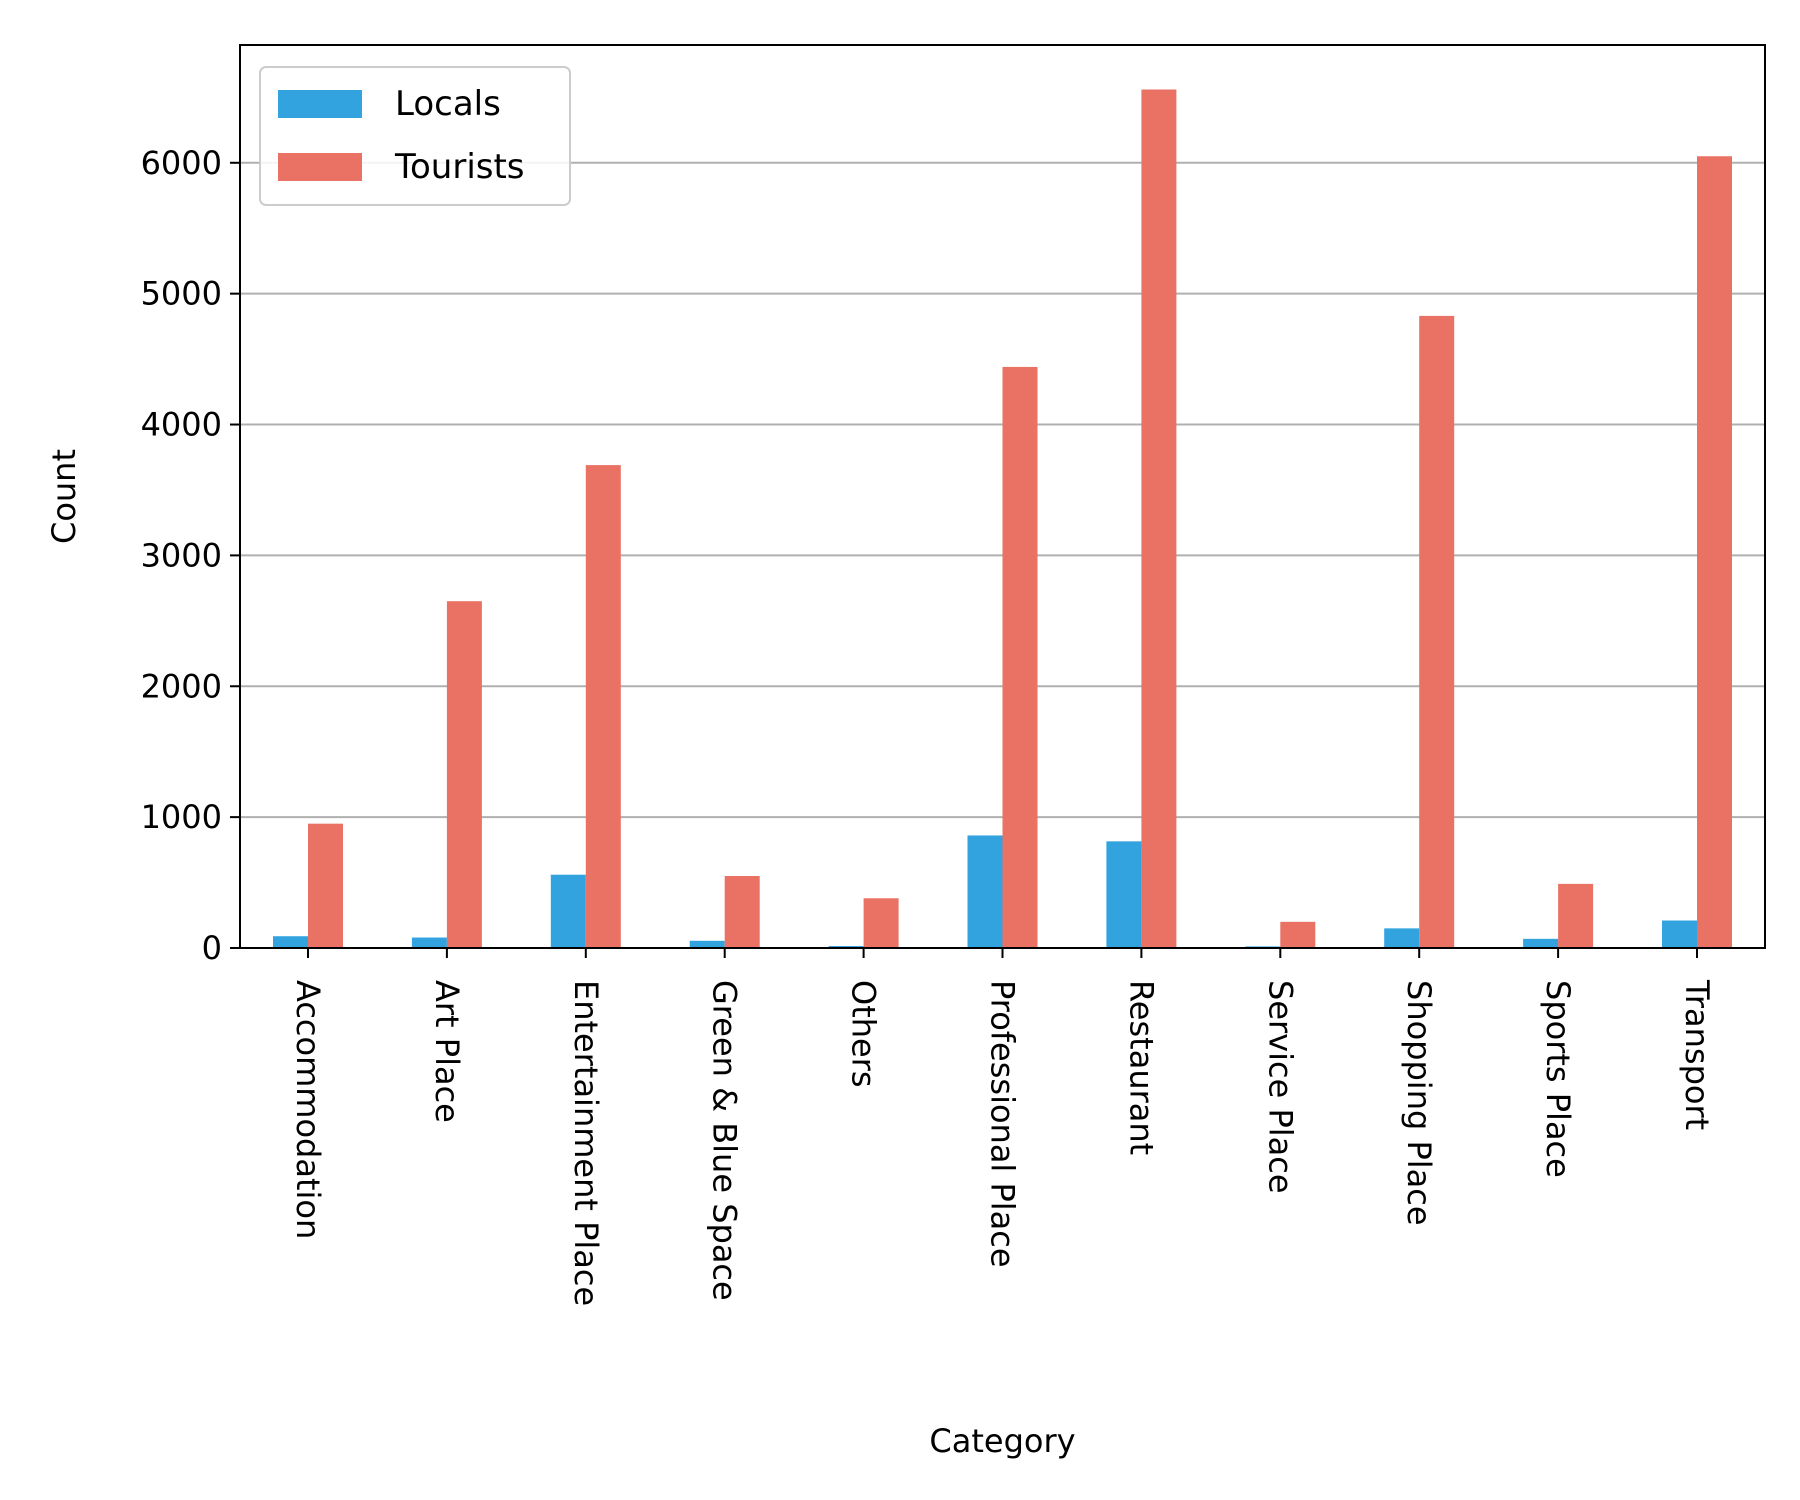  Describe the element at coordinates (415, 136) in the screenshot. I see `legend: Locals Tourists` at that location.